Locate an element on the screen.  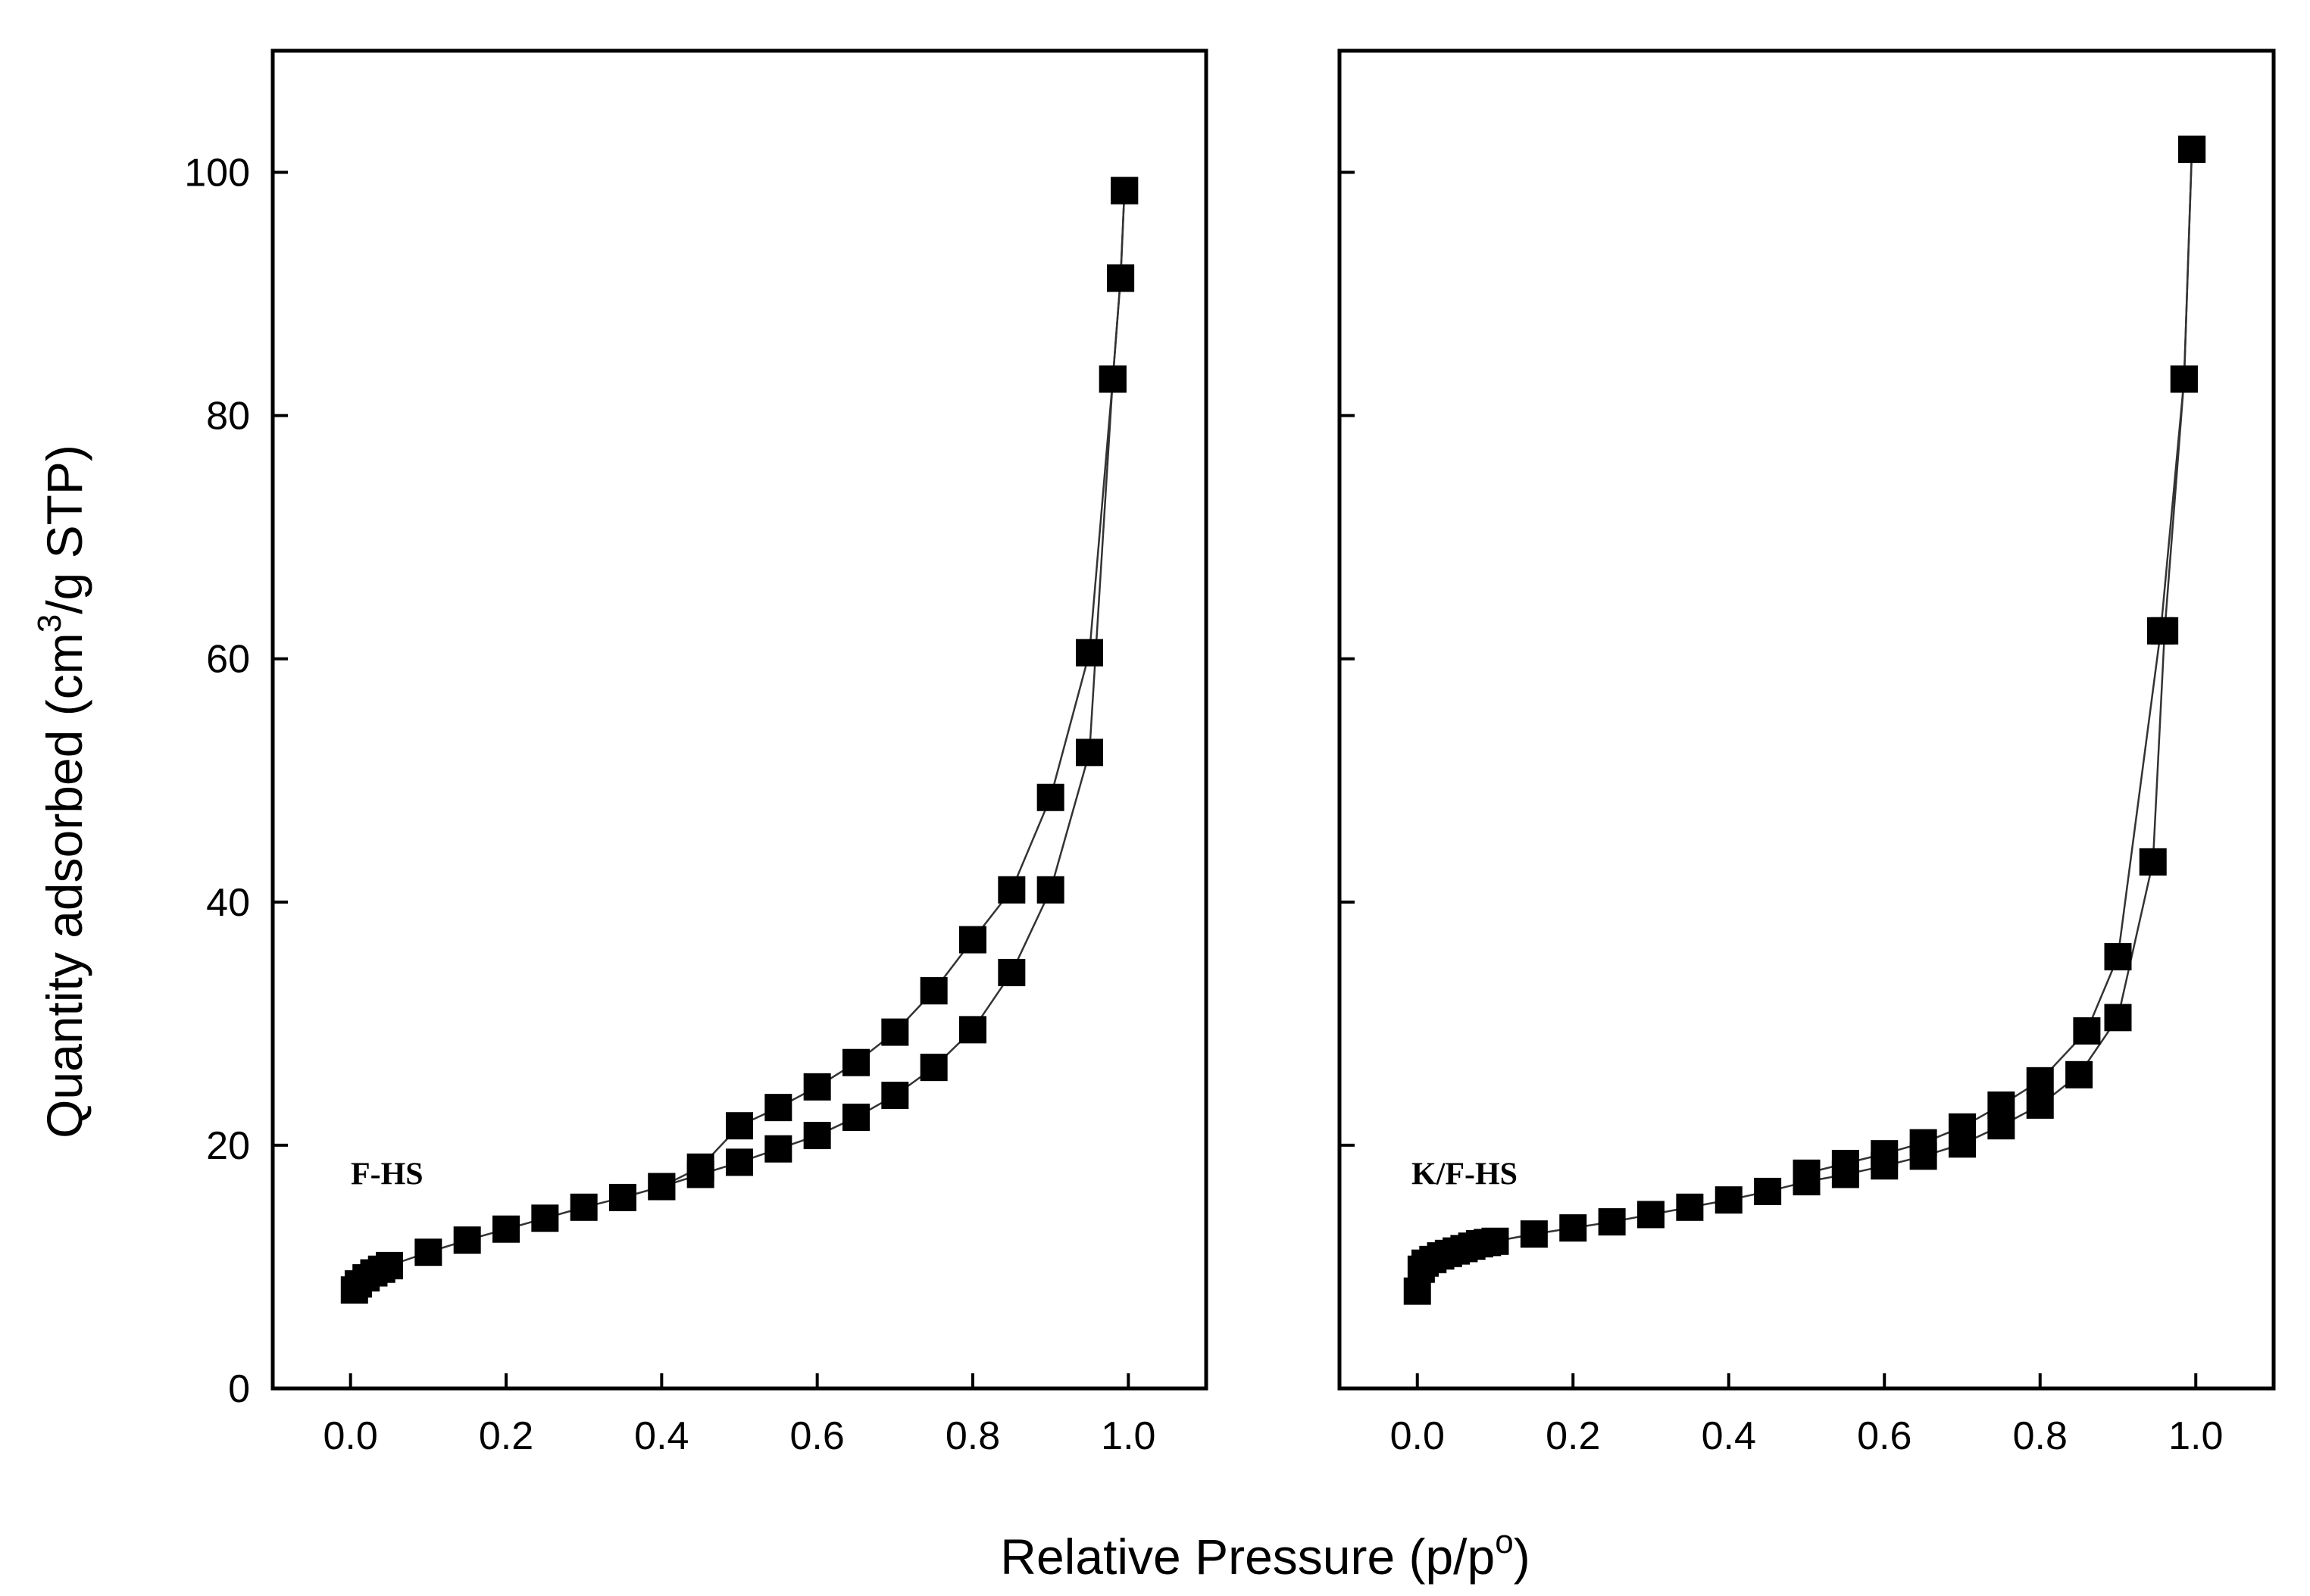
desorption-line is located at coordinates (1999, 661).